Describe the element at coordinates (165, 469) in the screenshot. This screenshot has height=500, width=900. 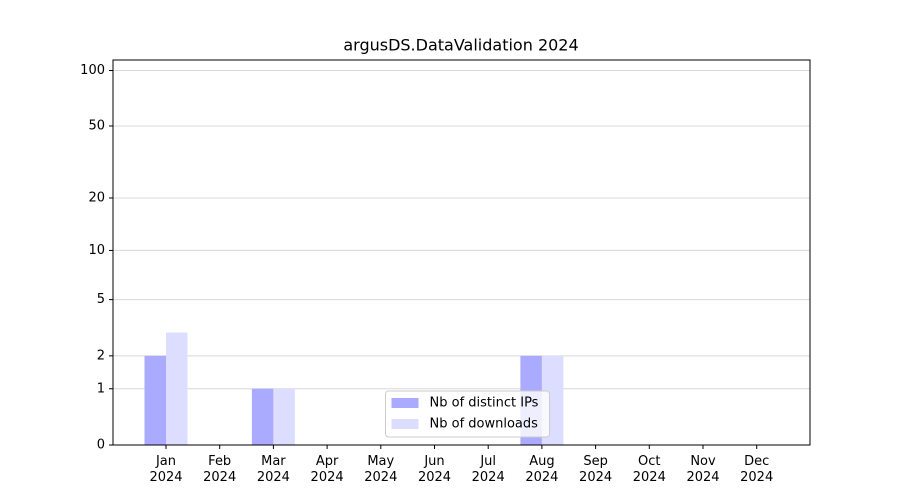
I see `x-tick-label: Jan 2024` at that location.